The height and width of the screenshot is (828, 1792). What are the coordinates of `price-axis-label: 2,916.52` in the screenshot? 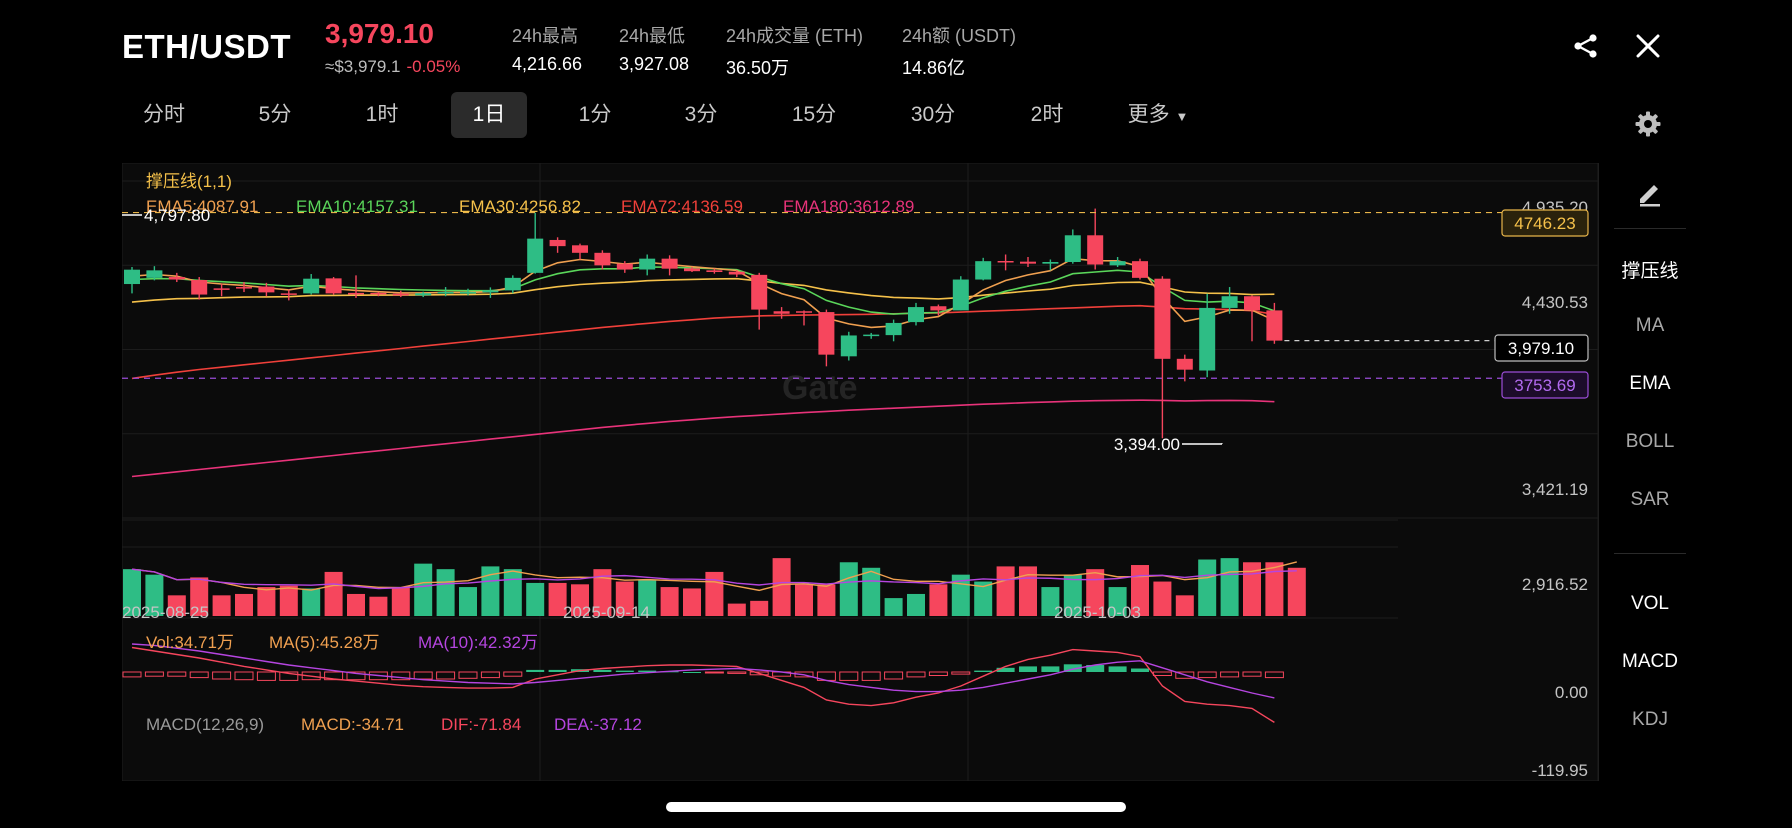 It's located at (1555, 584).